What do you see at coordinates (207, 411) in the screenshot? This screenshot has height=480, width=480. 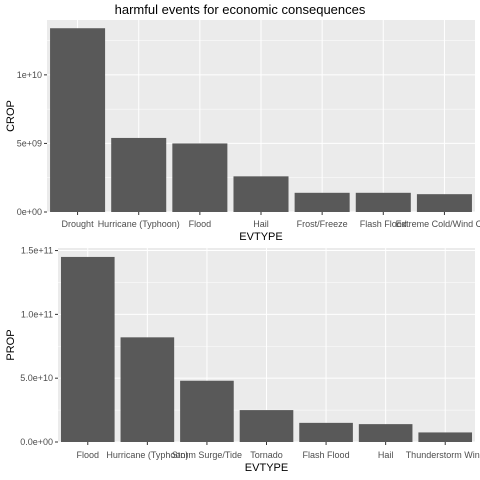 I see `bar-storm-surge-tide` at bounding box center [207, 411].